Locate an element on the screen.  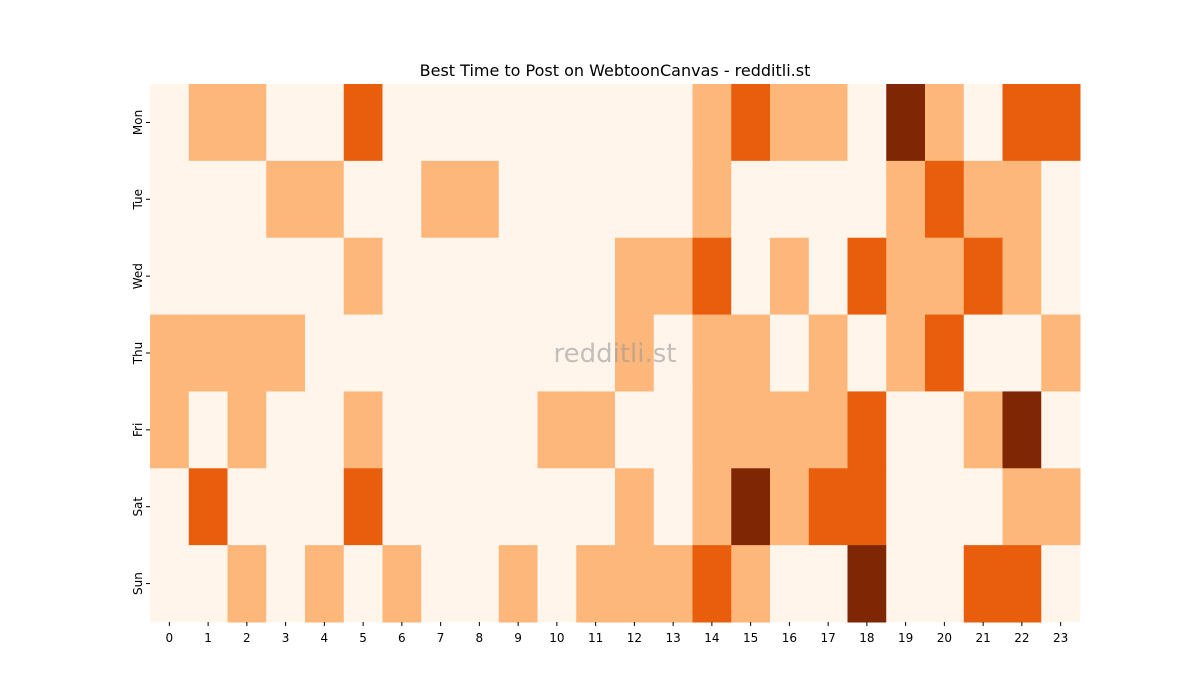
x-tick-label: 17 is located at coordinates (827, 638).